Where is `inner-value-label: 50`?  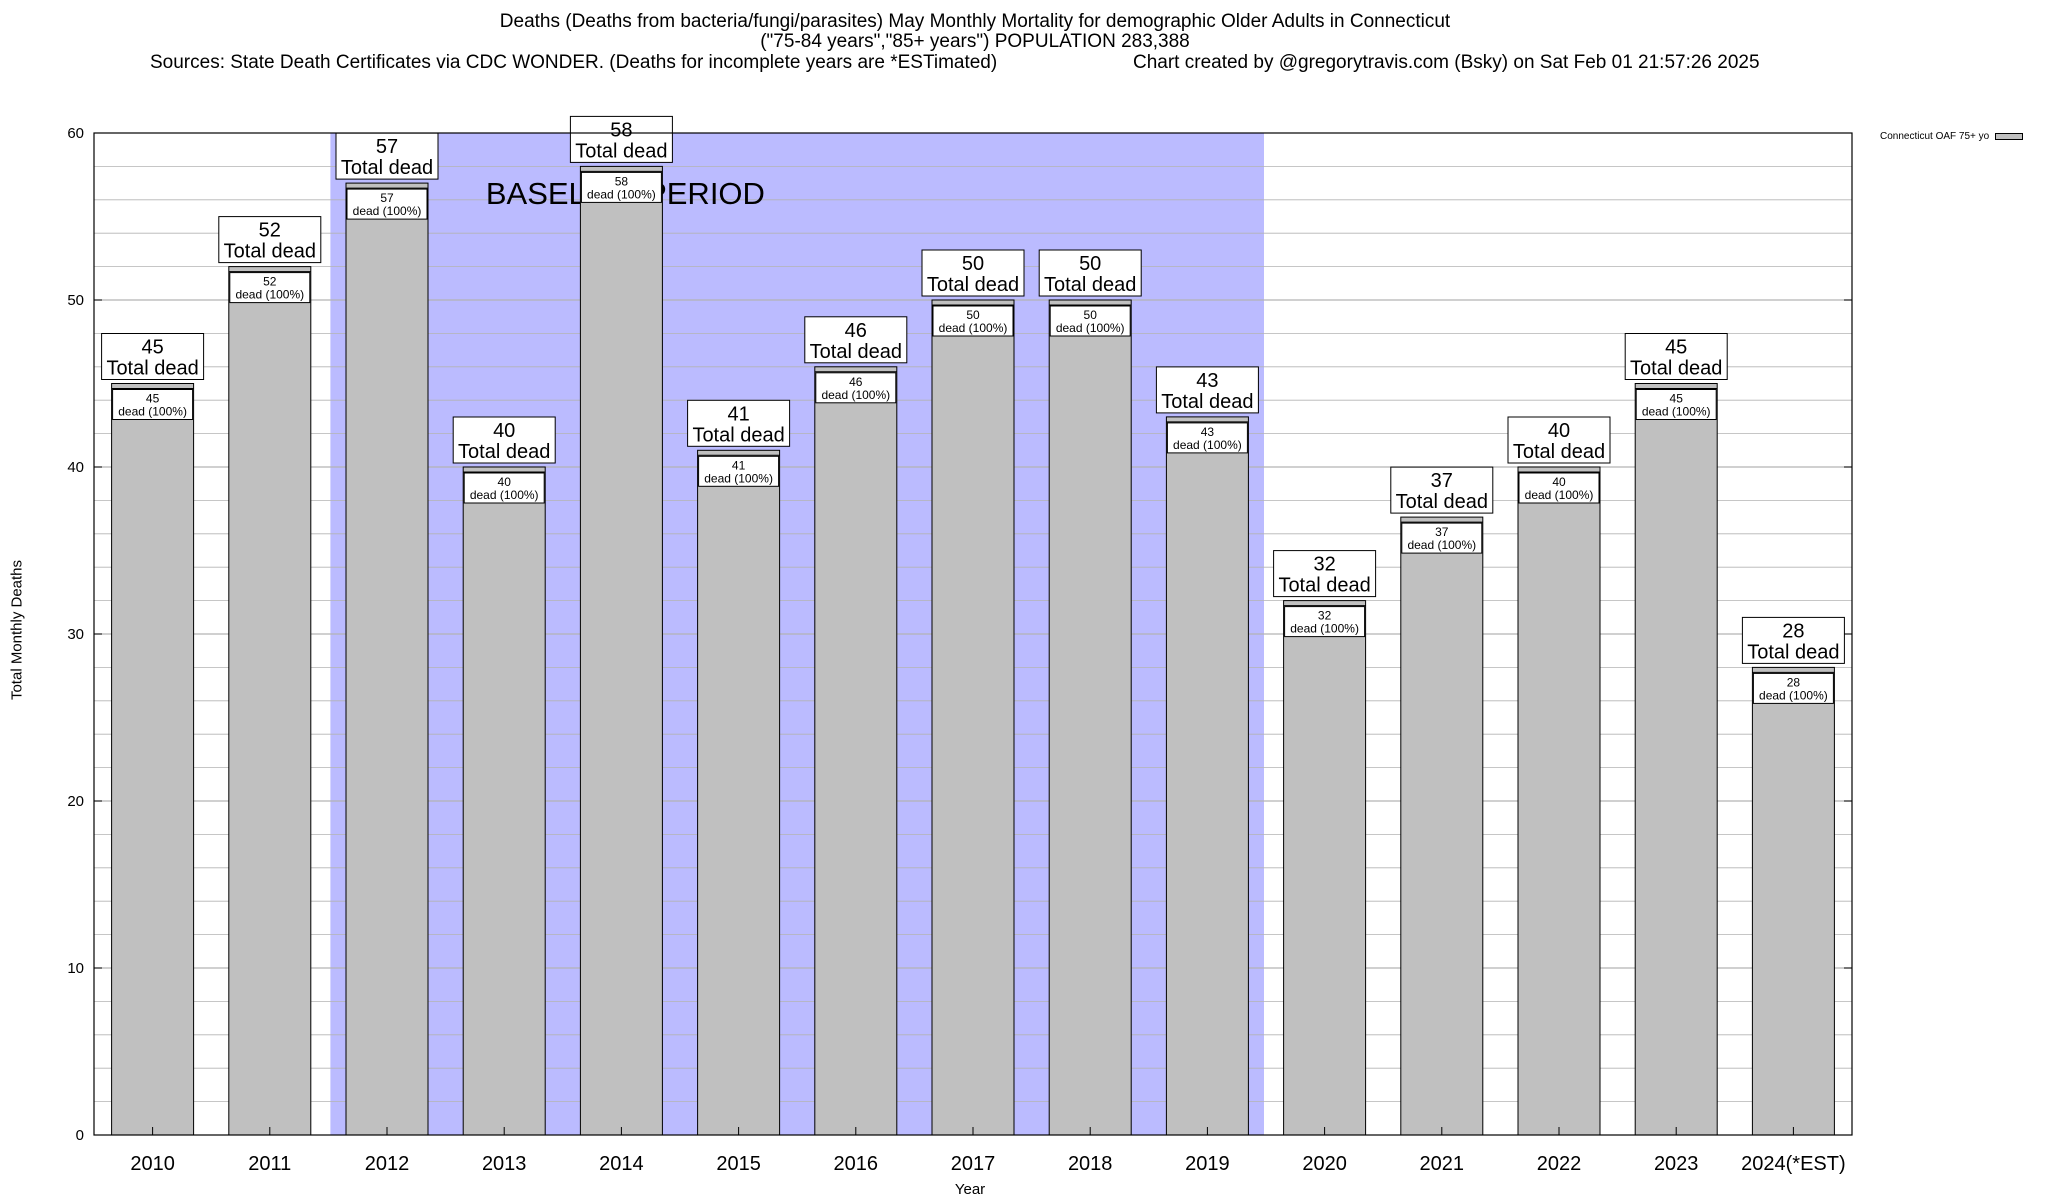 inner-value-label: 50 is located at coordinates (973, 315).